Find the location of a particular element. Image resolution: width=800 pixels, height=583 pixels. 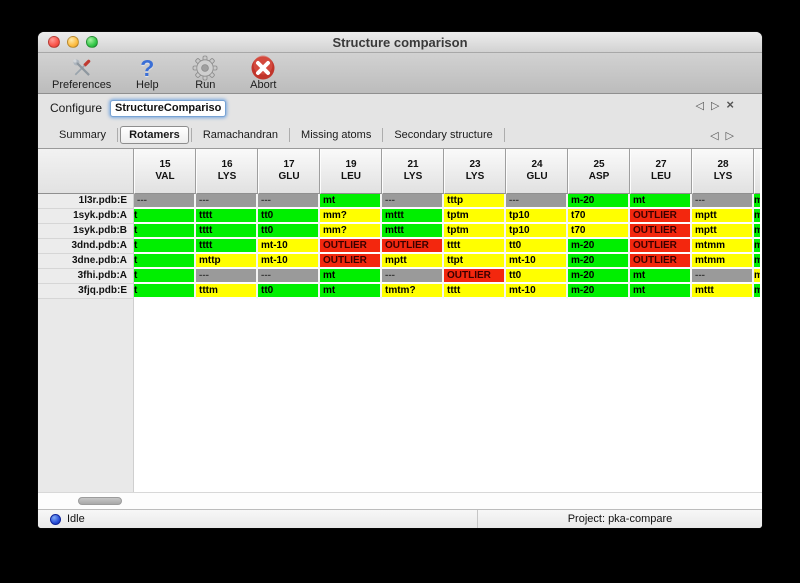

nav-back-button: ◁ is located at coordinates (699, 106).